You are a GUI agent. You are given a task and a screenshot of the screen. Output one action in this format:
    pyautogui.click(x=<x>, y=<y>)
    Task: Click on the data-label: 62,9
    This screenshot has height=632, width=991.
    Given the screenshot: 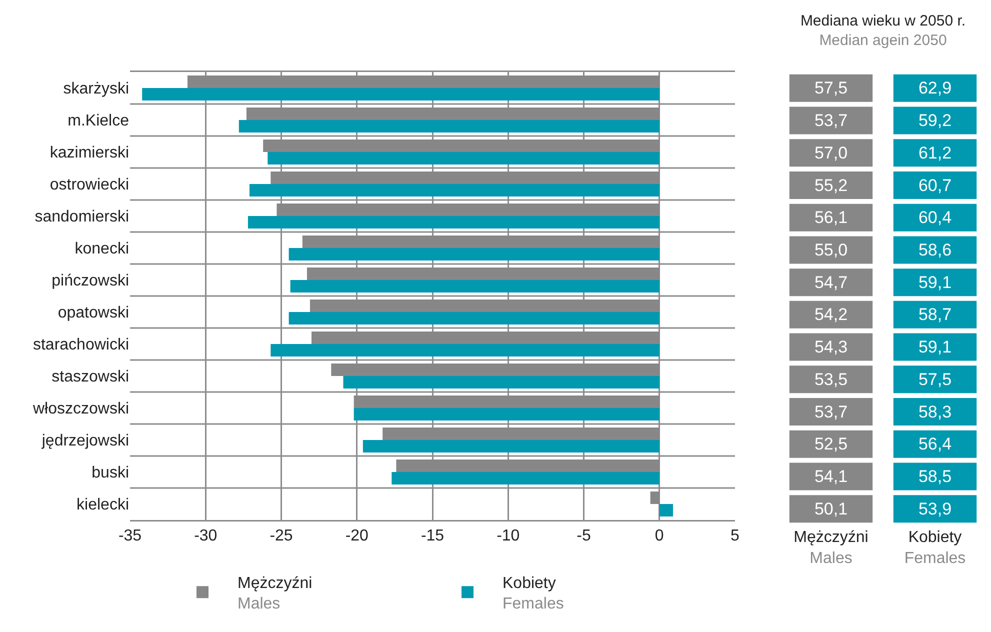 What is the action you would take?
    pyautogui.click(x=935, y=88)
    